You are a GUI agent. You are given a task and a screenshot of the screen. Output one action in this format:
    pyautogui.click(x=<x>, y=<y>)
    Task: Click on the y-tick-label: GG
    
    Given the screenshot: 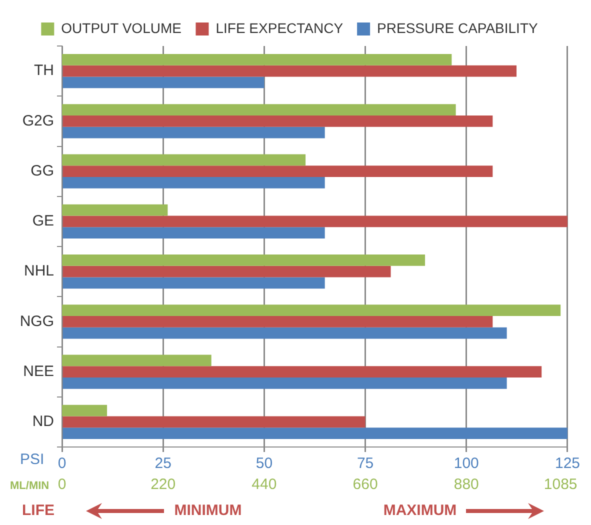 What is the action you would take?
    pyautogui.click(x=42, y=171)
    